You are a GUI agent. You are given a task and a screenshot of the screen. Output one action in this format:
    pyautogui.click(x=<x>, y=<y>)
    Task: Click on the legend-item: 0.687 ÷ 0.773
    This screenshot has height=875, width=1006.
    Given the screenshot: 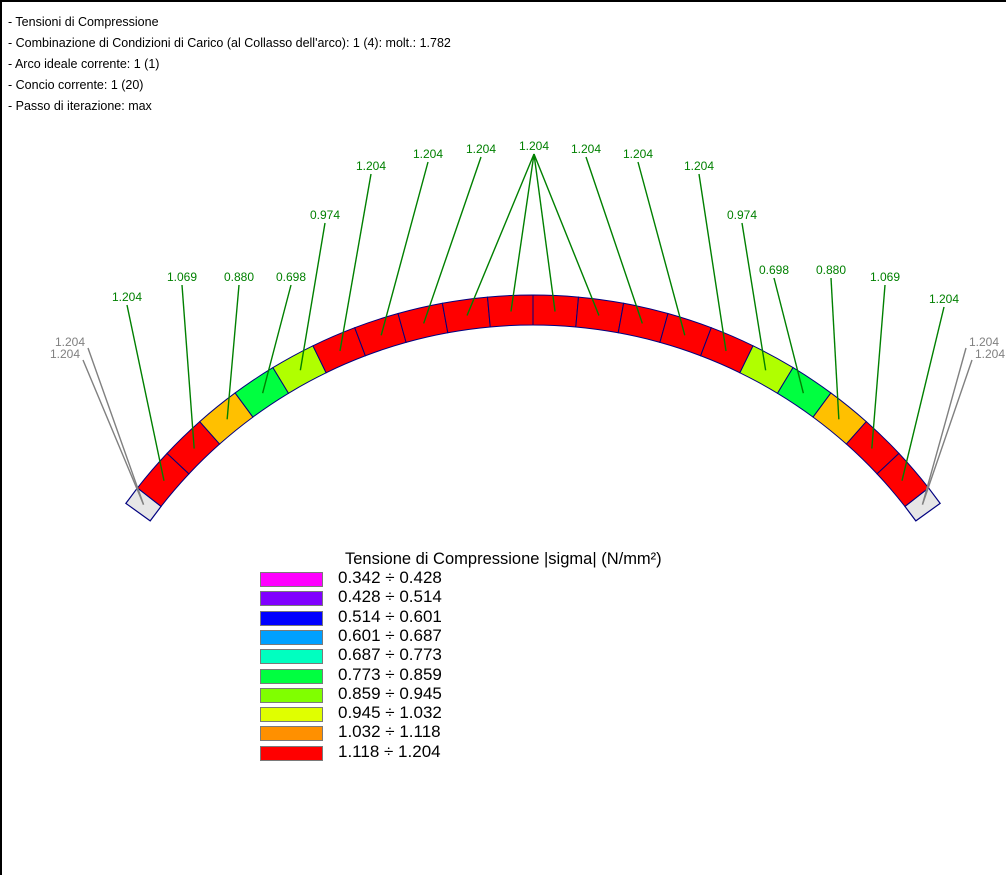 What is the action you would take?
    pyautogui.click(x=410, y=655)
    